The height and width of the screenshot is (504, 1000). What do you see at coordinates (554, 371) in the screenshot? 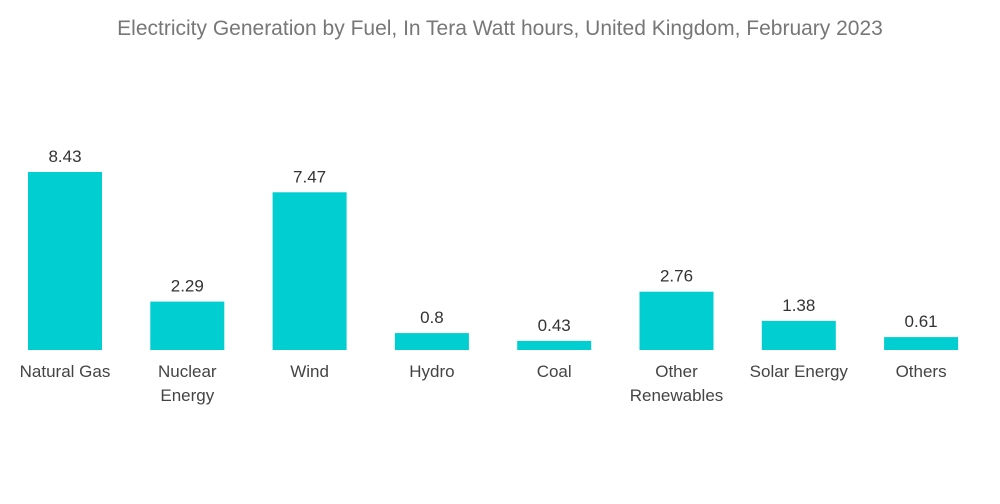
I see `category-label: Coal` at bounding box center [554, 371].